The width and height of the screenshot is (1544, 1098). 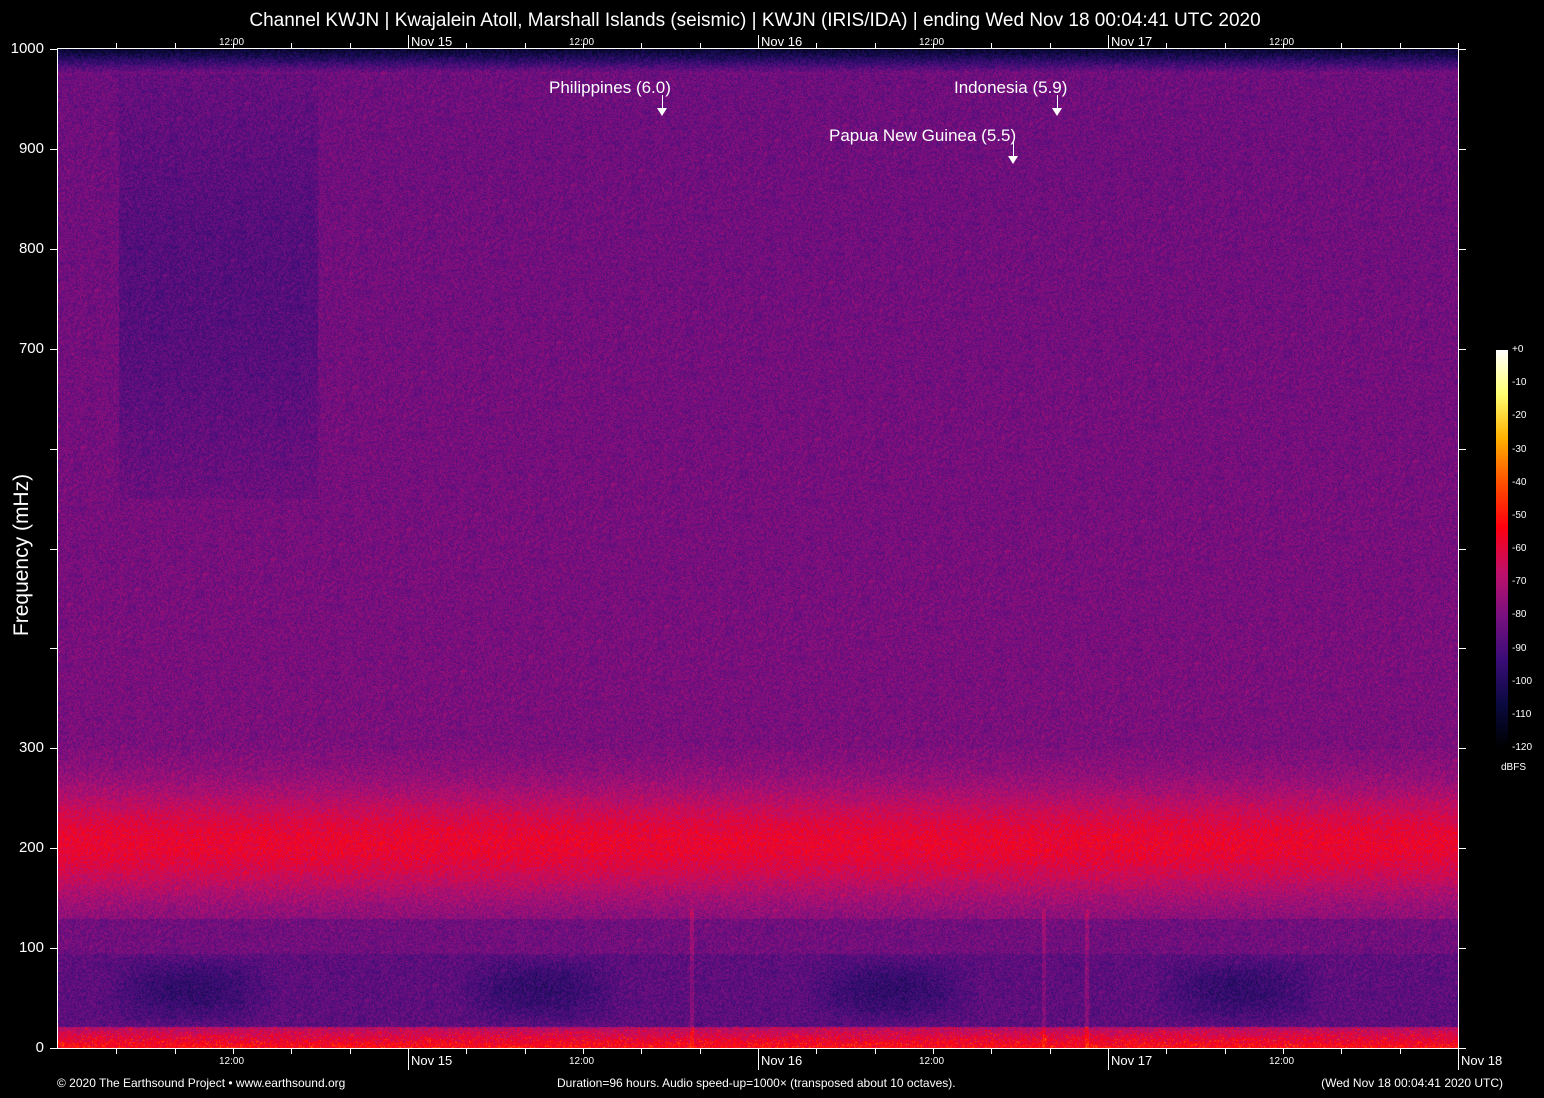 I want to click on y-tick-label: 100, so click(x=31, y=948).